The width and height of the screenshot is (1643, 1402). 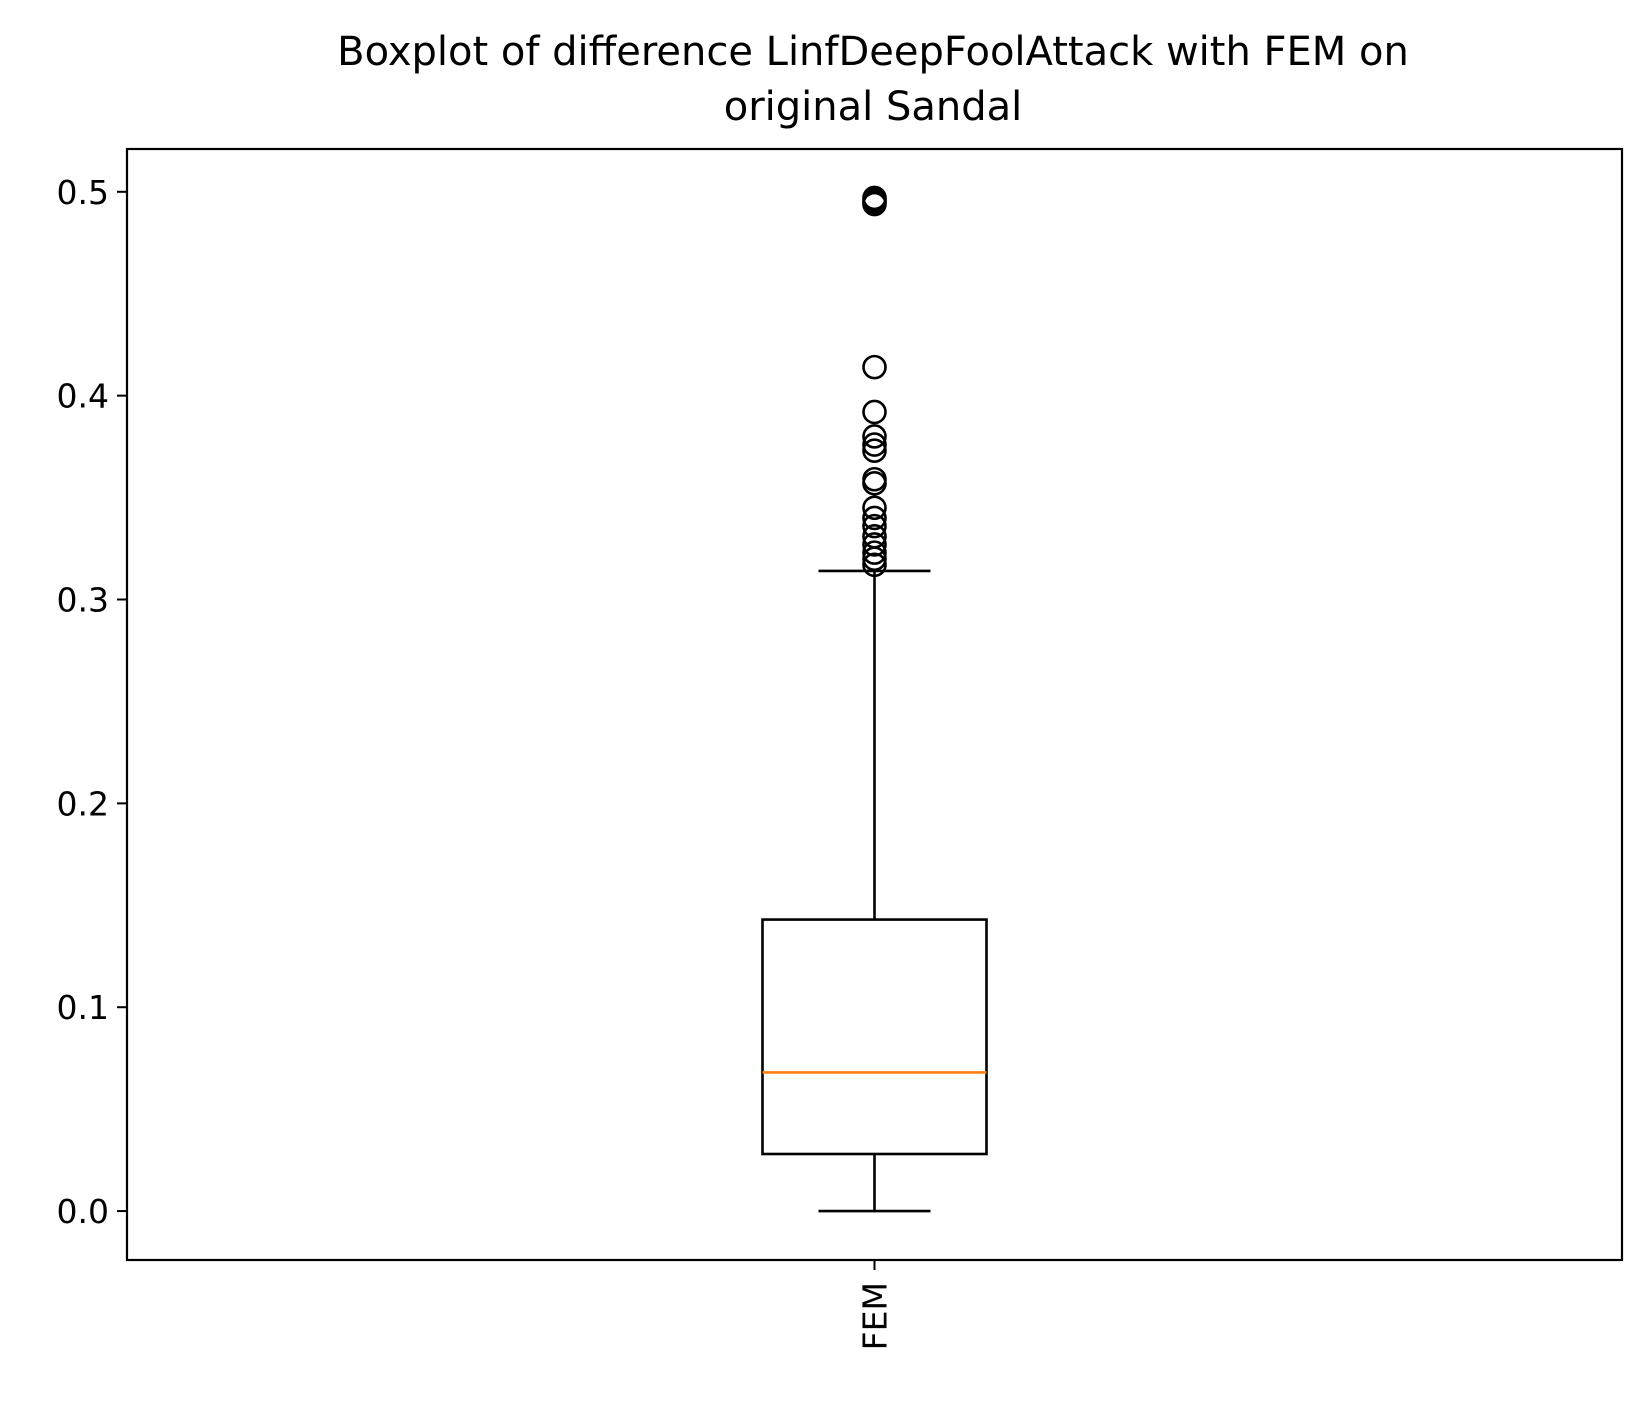 I want to click on y-tick-label: 0.2, so click(x=83, y=803).